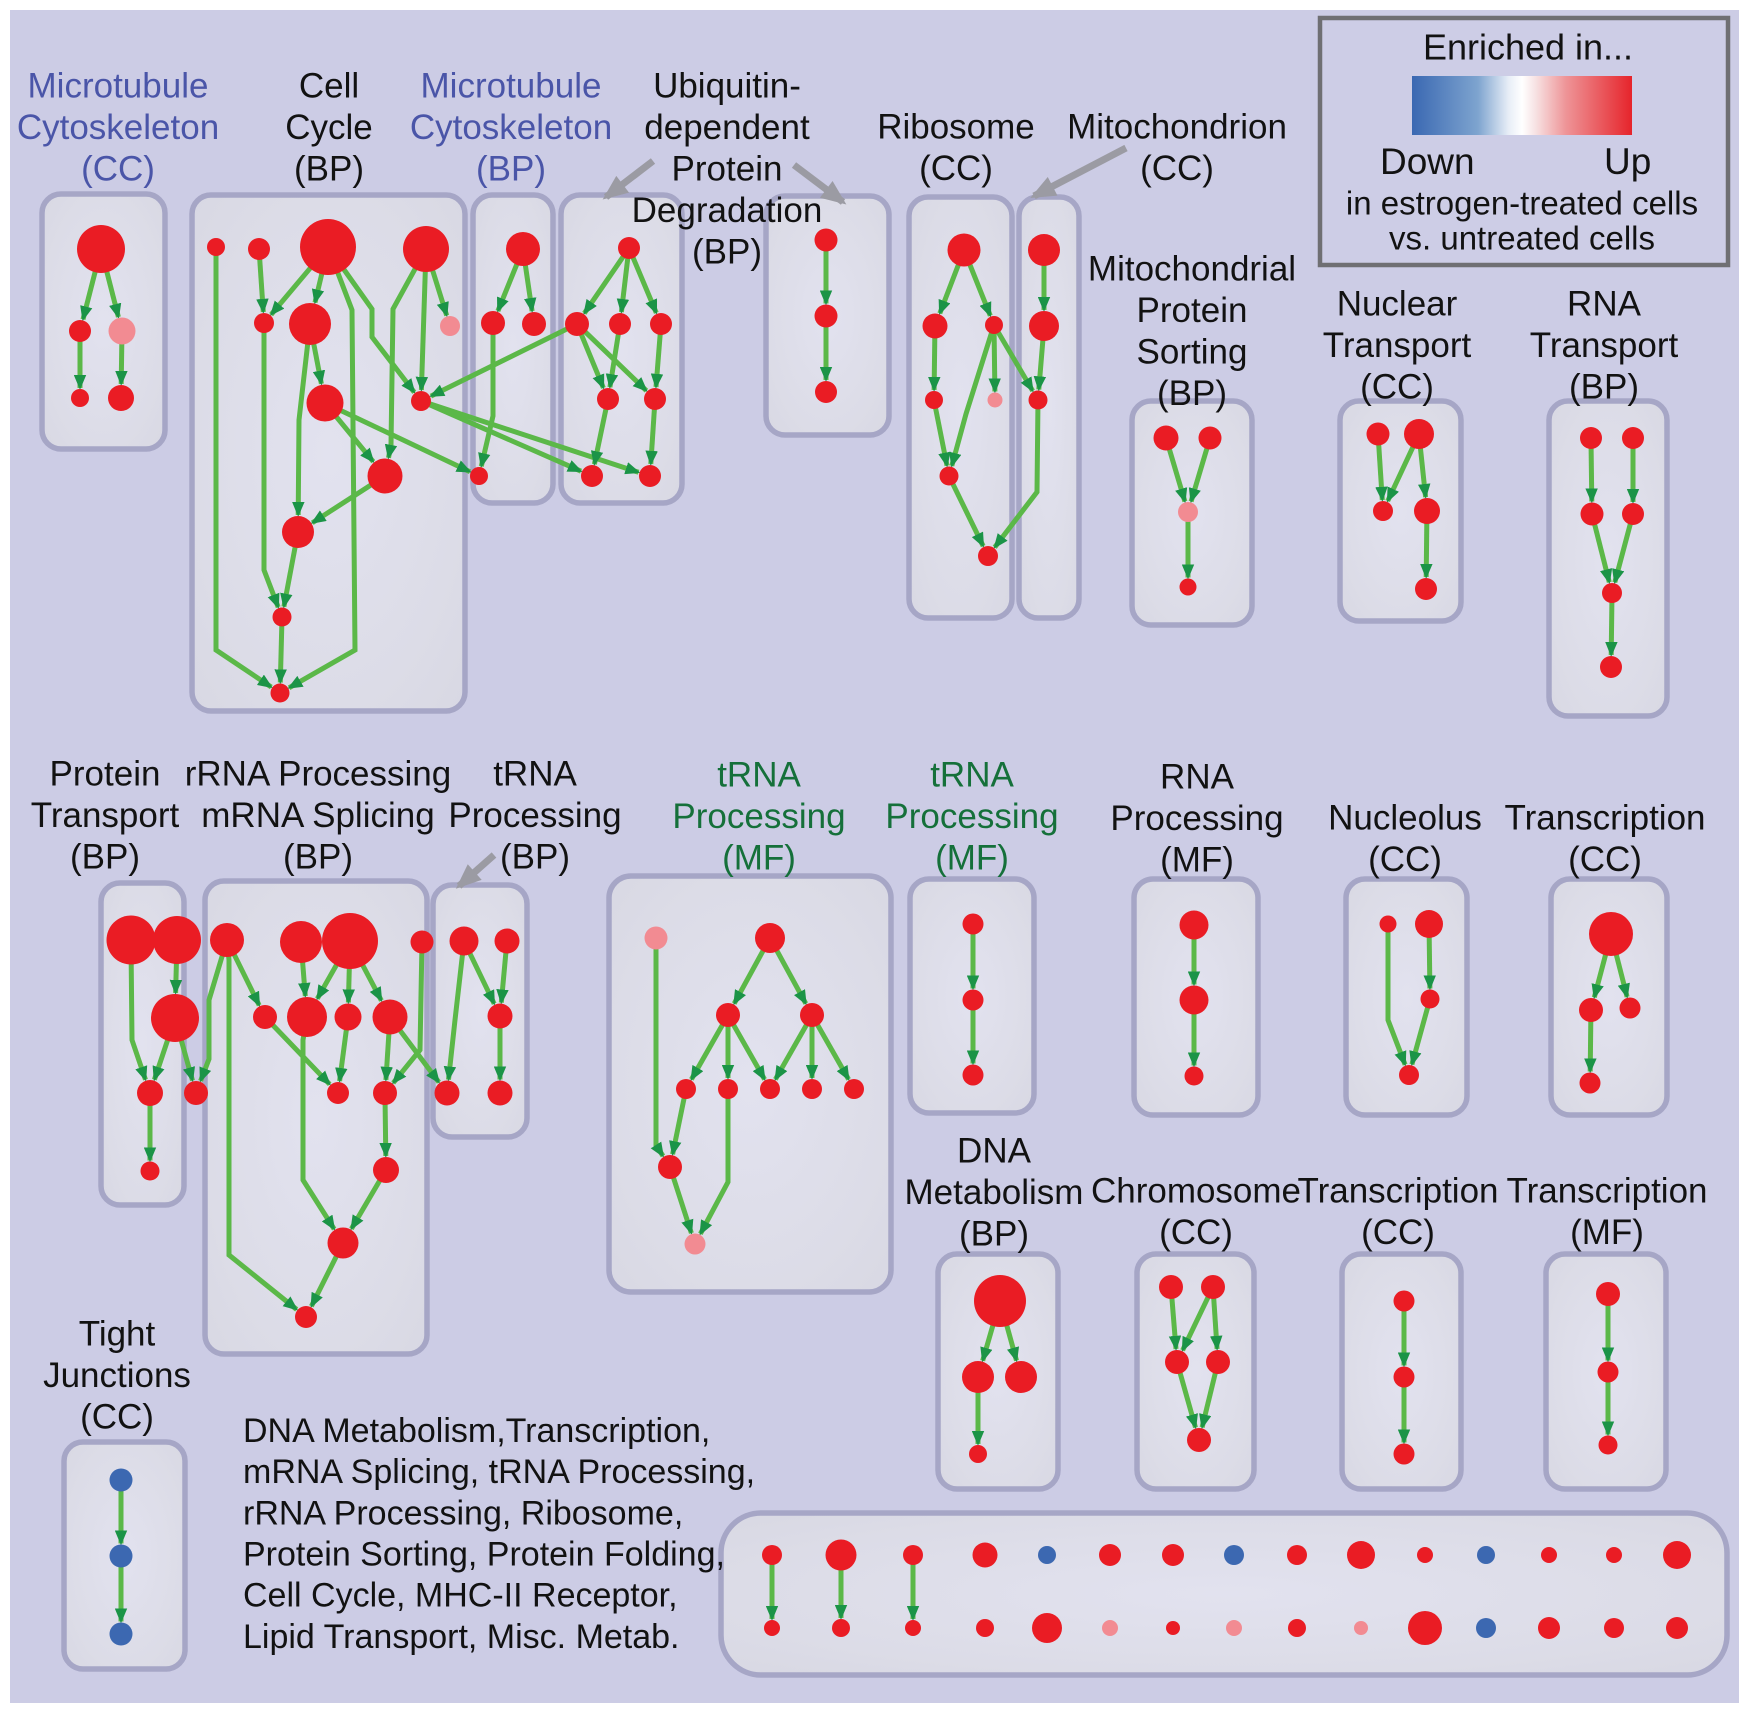 Image resolution: width=1750 pixels, height=1720 pixels. Describe the element at coordinates (329, 127) in the screenshot. I see `svg-text: Cycle` at that location.